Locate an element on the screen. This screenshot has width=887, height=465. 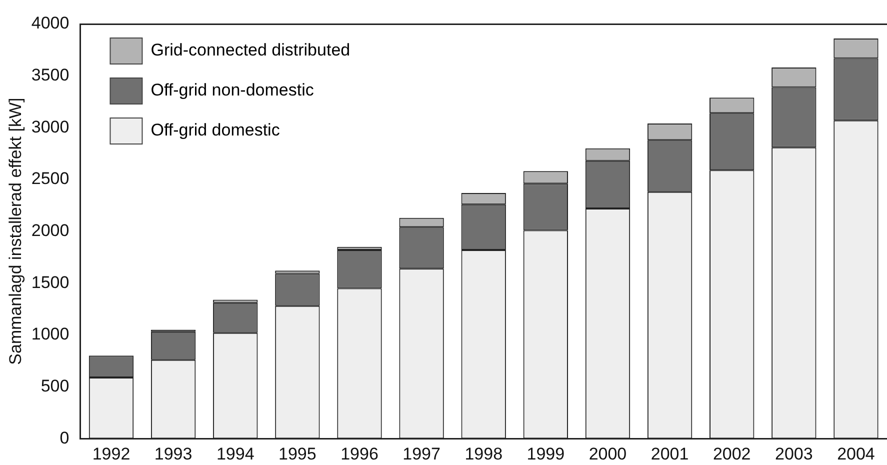
x-tick-label: 1992 is located at coordinates (111, 454).